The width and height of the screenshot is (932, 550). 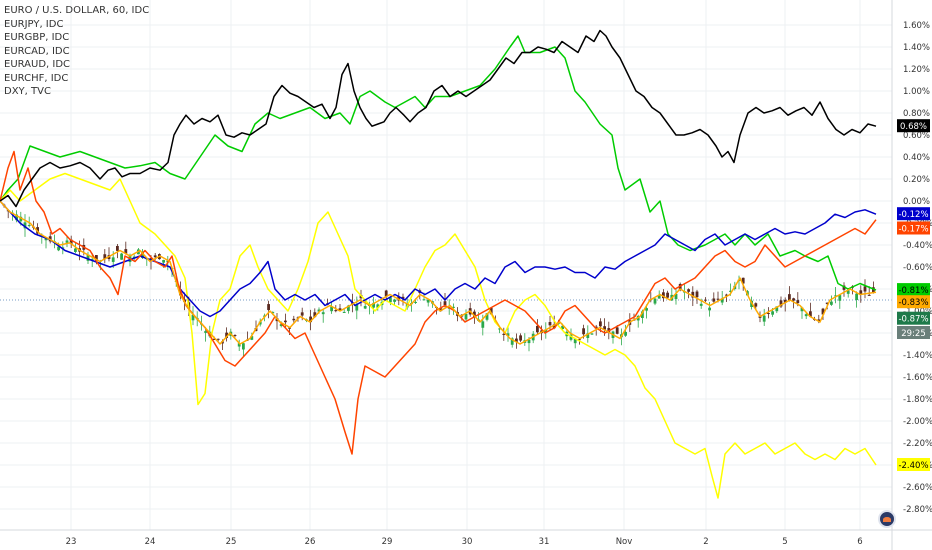 I want to click on y-tick-label: 0.80%, so click(x=916, y=114).